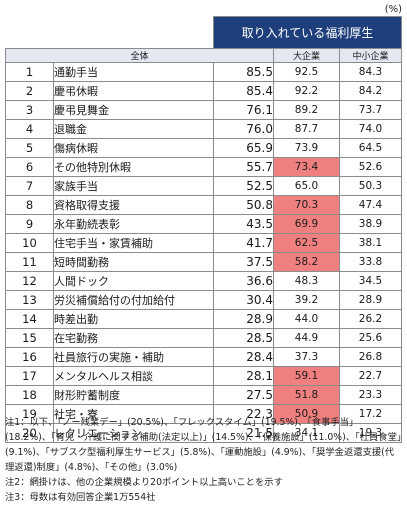 The height and width of the screenshot is (505, 407). Describe the element at coordinates (370, 186) in the screenshot. I see `value-small-company: 50.3` at that location.